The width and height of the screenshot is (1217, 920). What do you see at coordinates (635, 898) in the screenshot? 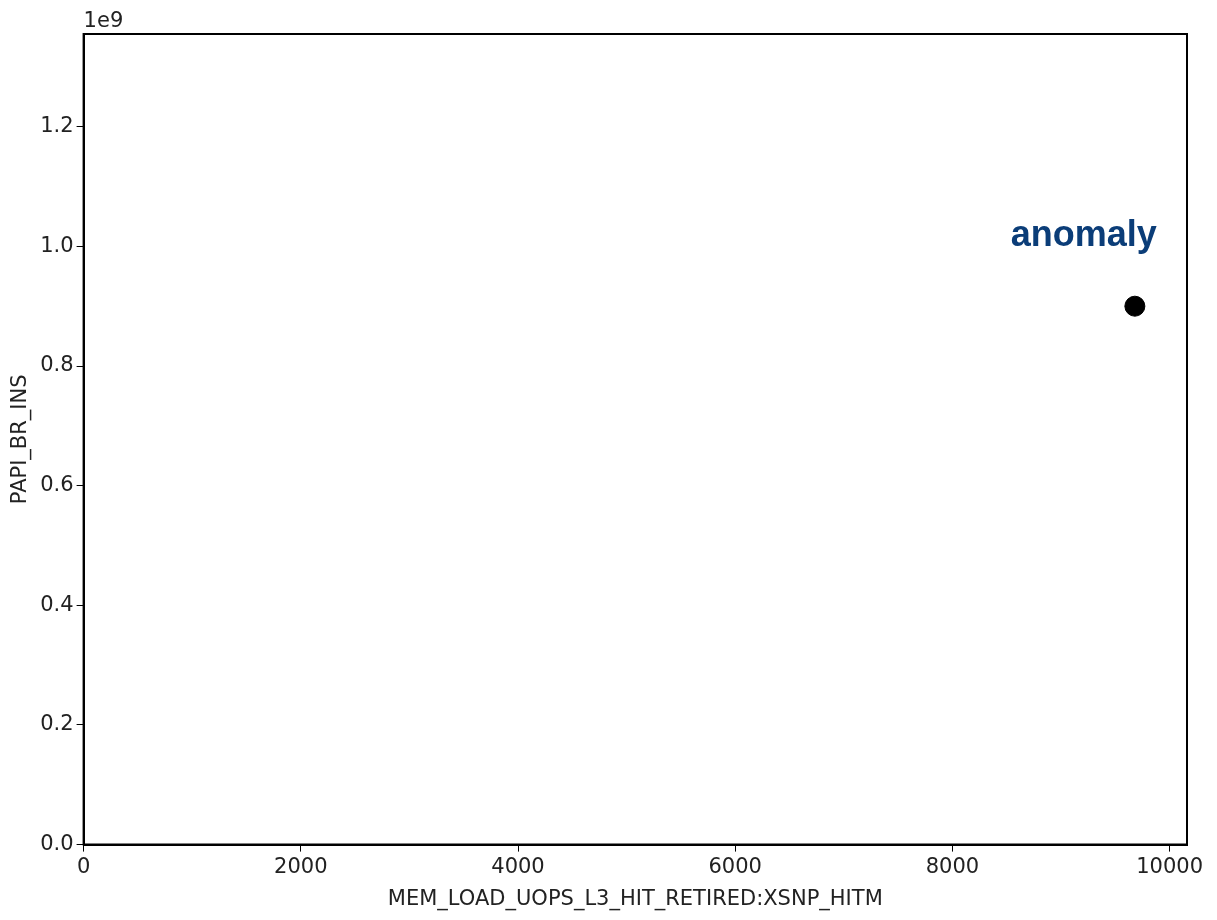
I see `x-axis-title: MEM_LOAD_UOPS_L3_HIT_RETIRED:XSNP_HITM` at bounding box center [635, 898].